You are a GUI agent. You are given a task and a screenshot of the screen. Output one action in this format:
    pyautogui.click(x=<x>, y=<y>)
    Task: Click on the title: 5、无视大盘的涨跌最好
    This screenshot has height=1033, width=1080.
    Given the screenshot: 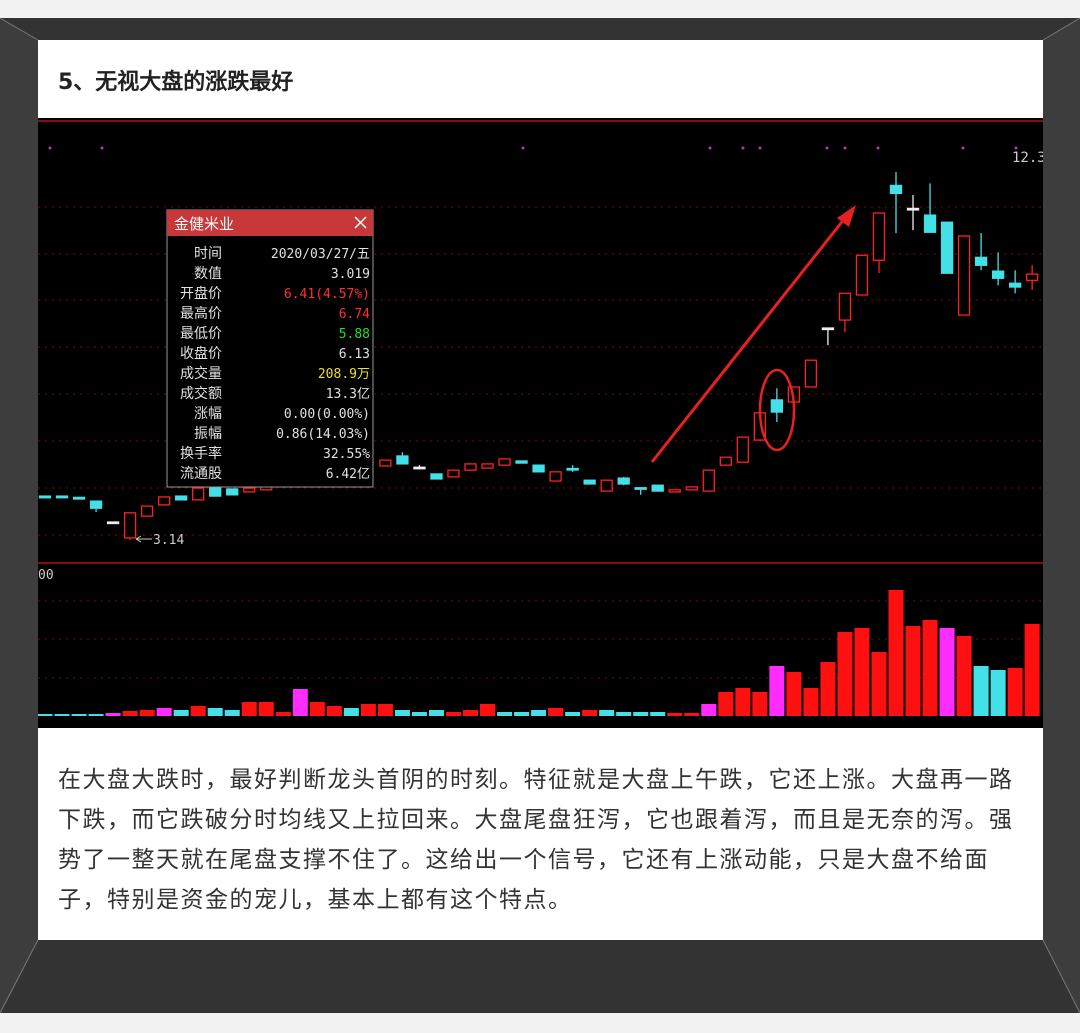 What is the action you would take?
    pyautogui.click(x=176, y=82)
    